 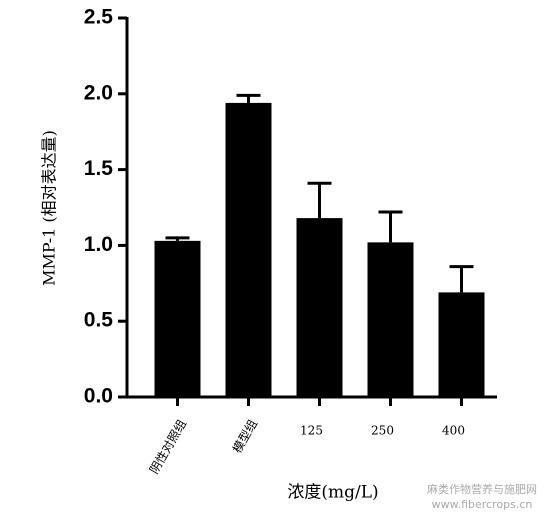 What do you see at coordinates (332, 493) in the screenshot?
I see `x-axis-label: 浓度(mg/L)` at bounding box center [332, 493].